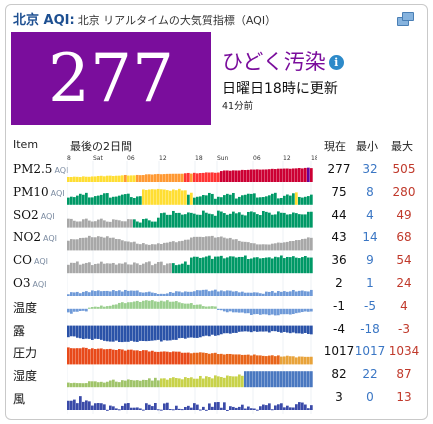 This screenshot has height=424, width=433. What do you see at coordinates (23, 260) in the screenshot?
I see `row-name: CO` at bounding box center [23, 260].